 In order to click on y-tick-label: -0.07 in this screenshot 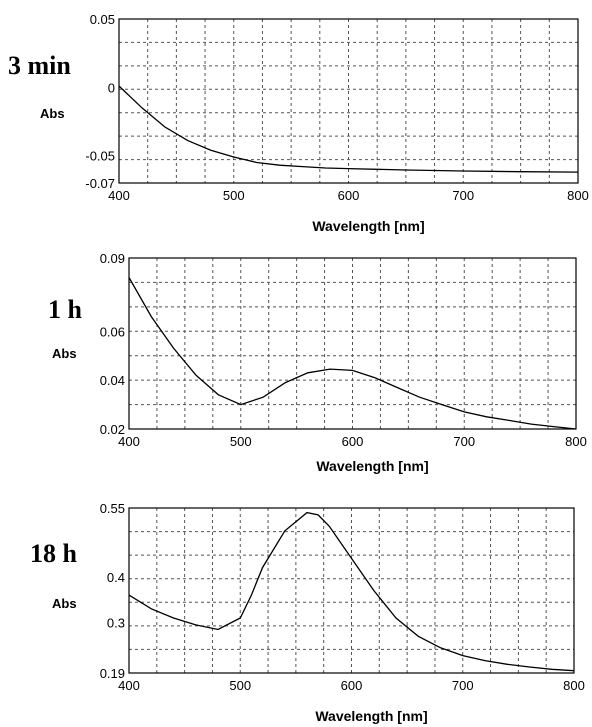, I will do `click(100, 183)`.